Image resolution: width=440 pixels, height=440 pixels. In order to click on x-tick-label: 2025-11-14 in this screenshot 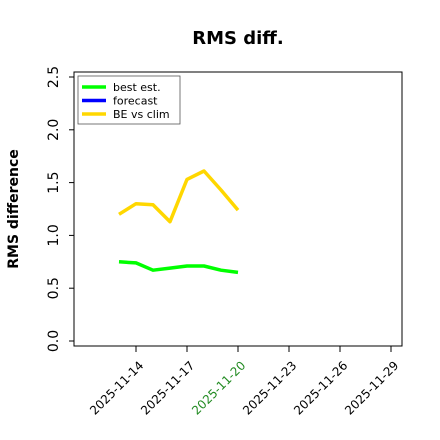, I will do `click(116, 387)`.